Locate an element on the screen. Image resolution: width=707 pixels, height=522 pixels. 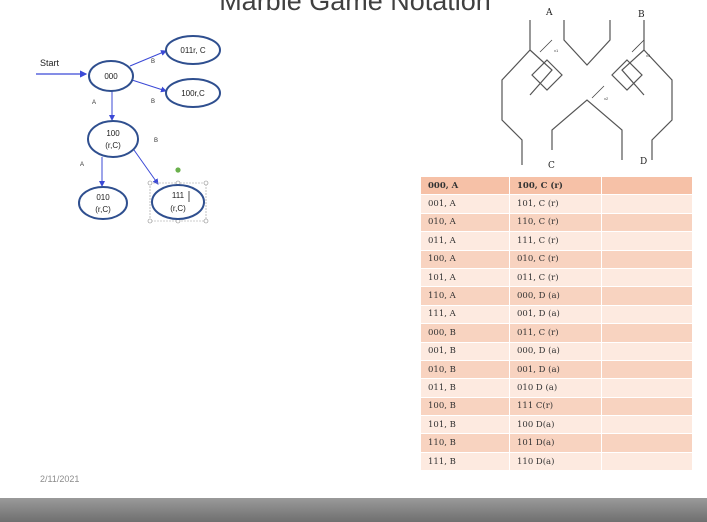
table-cell: 010, A is located at coordinates (465, 222).